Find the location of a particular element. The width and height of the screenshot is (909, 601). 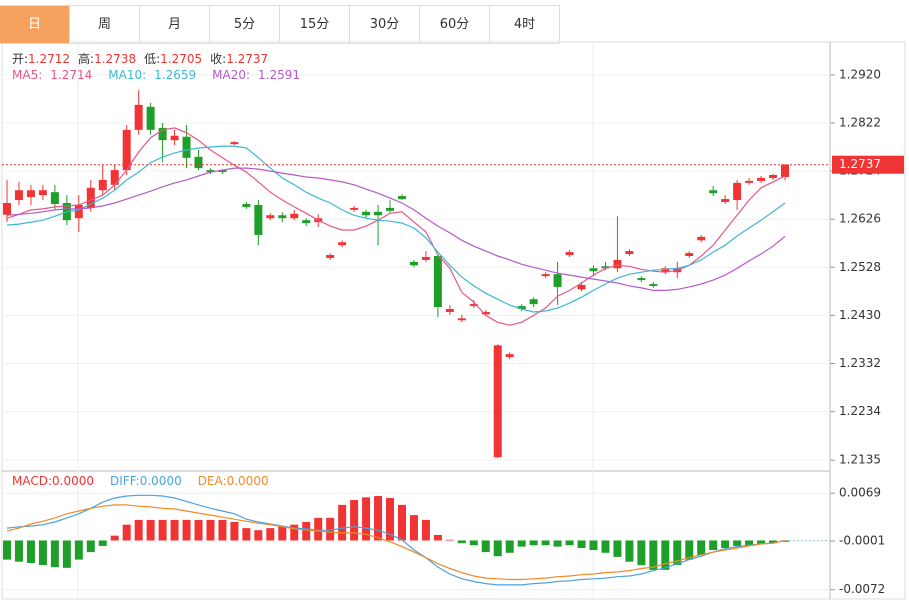

period-tabs: 日周月 5分 15分 30分 60分 4时 is located at coordinates (280, 24).